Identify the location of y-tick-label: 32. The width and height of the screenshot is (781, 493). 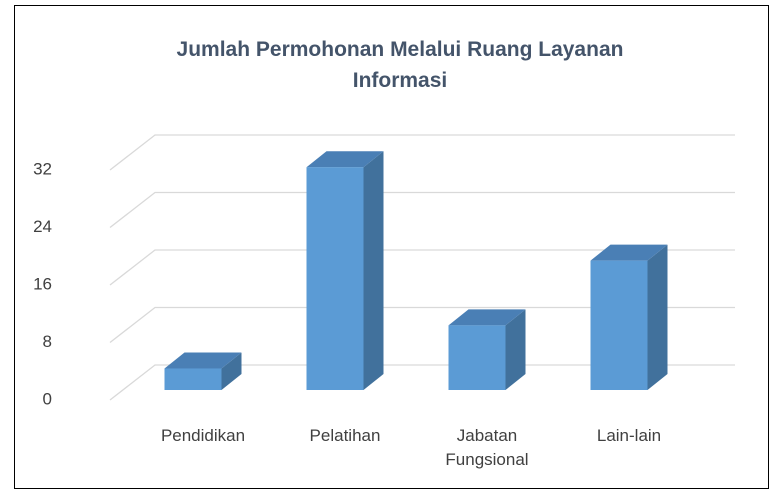
(42, 168).